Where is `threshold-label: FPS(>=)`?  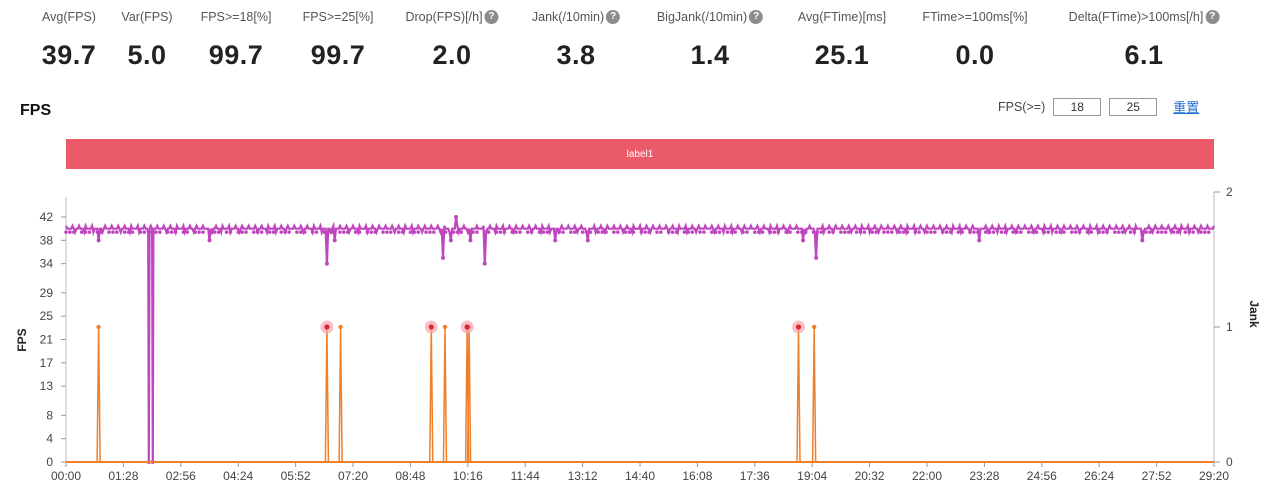
threshold-label: FPS(>=) is located at coordinates (1022, 106).